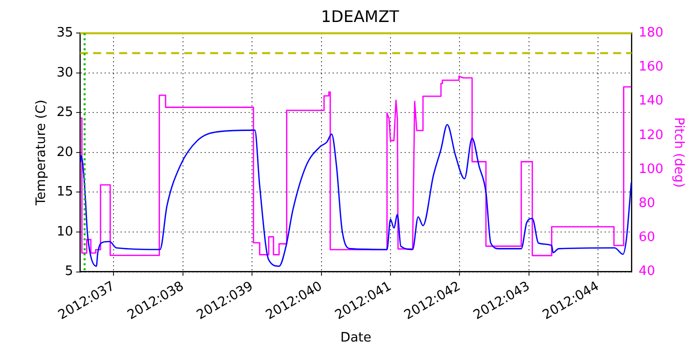  What do you see at coordinates (65, 72) in the screenshot?
I see `y-tick-label: 30` at bounding box center [65, 72].